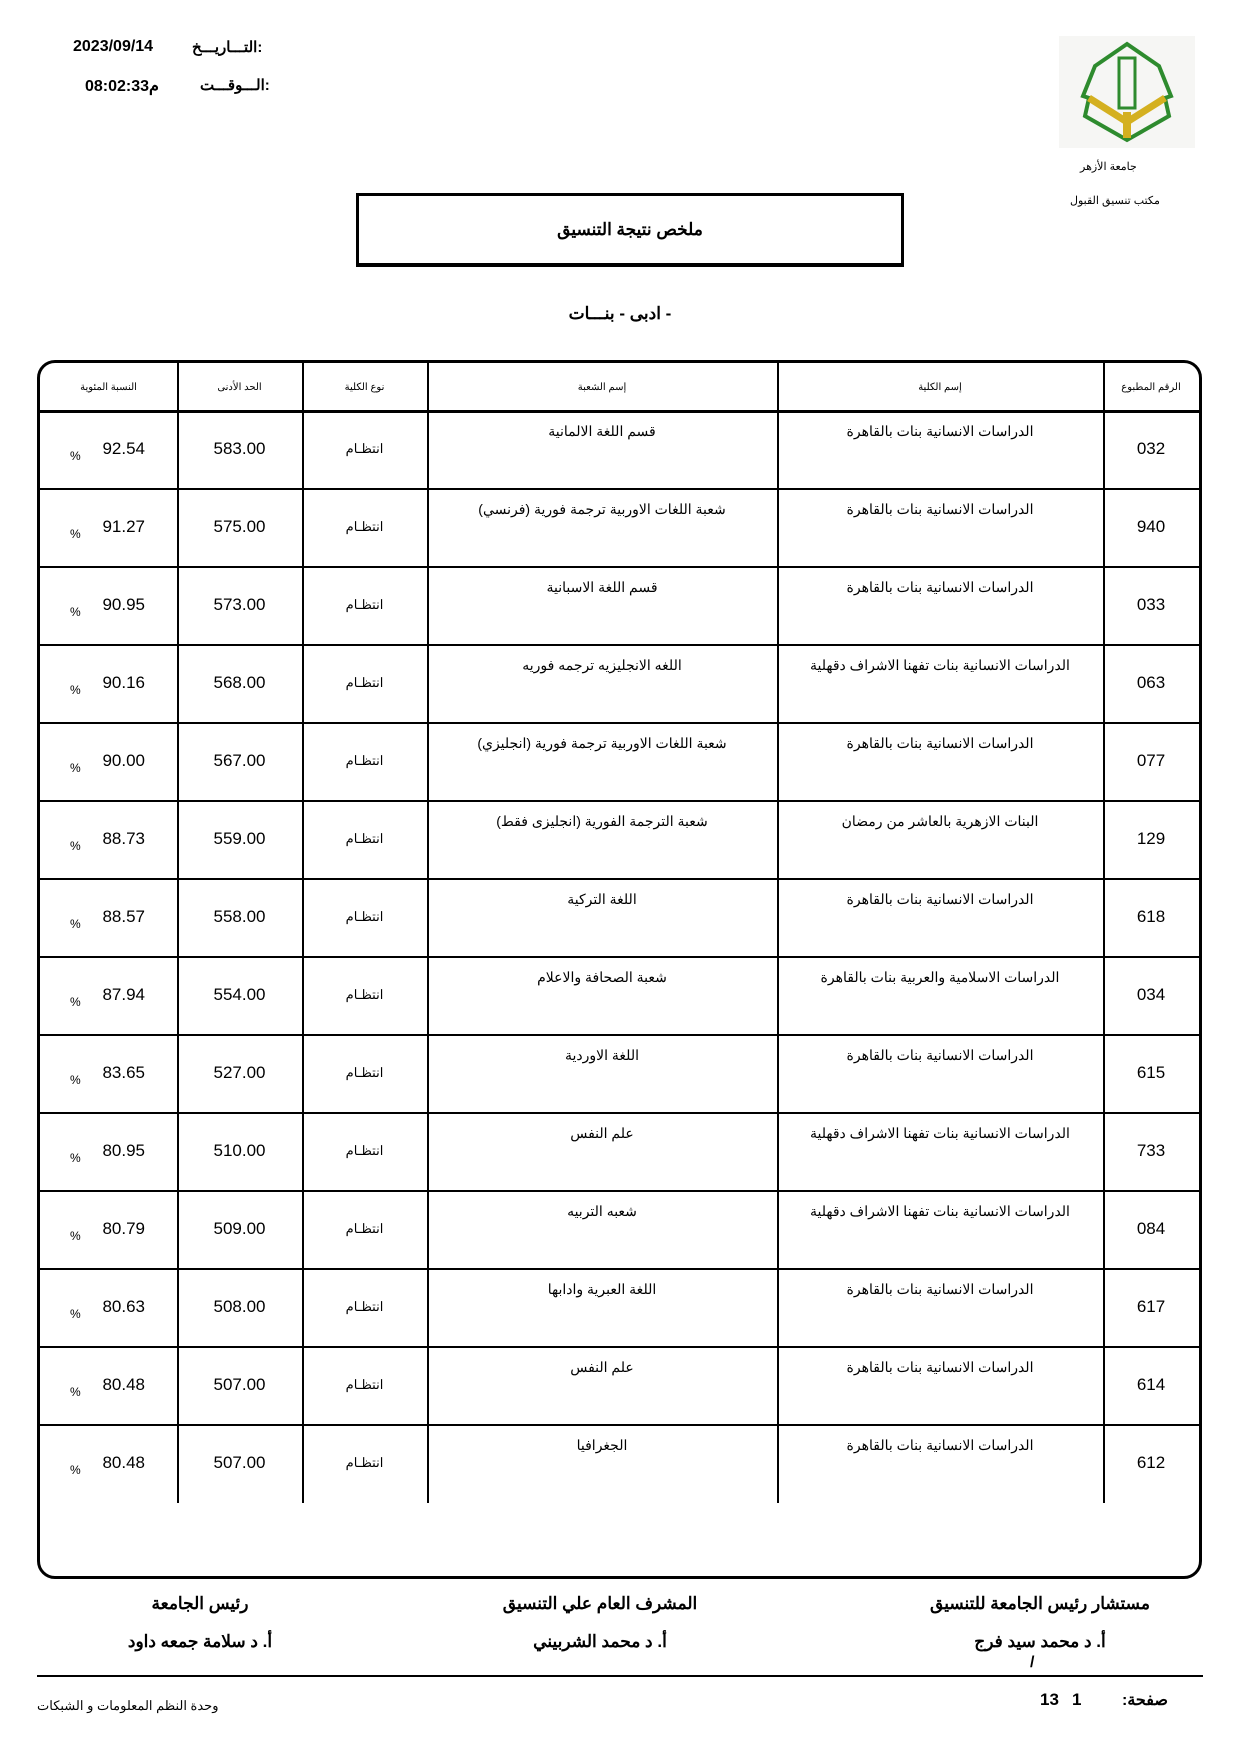 This screenshot has height=1753, width=1240. What do you see at coordinates (239, 682) in the screenshot?
I see `minimum-score: 568.00` at bounding box center [239, 682].